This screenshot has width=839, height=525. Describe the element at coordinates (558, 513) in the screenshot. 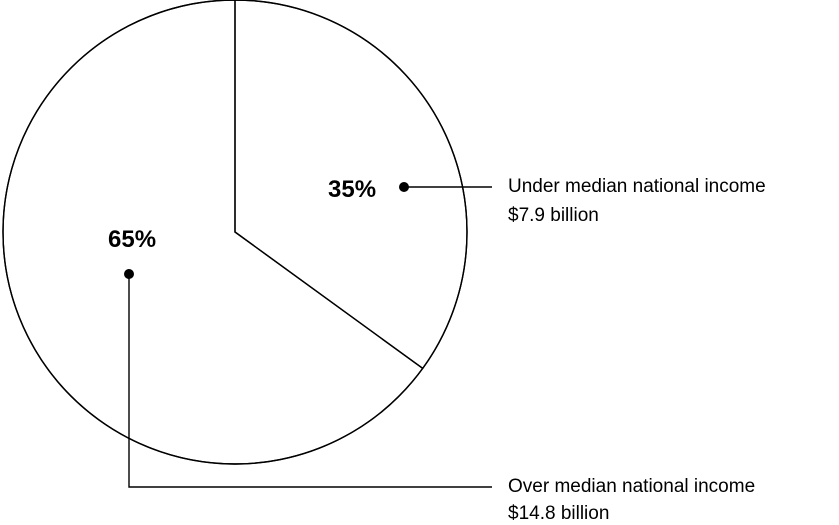

I see `slice-amount-over-median: $14.8 billion` at that location.